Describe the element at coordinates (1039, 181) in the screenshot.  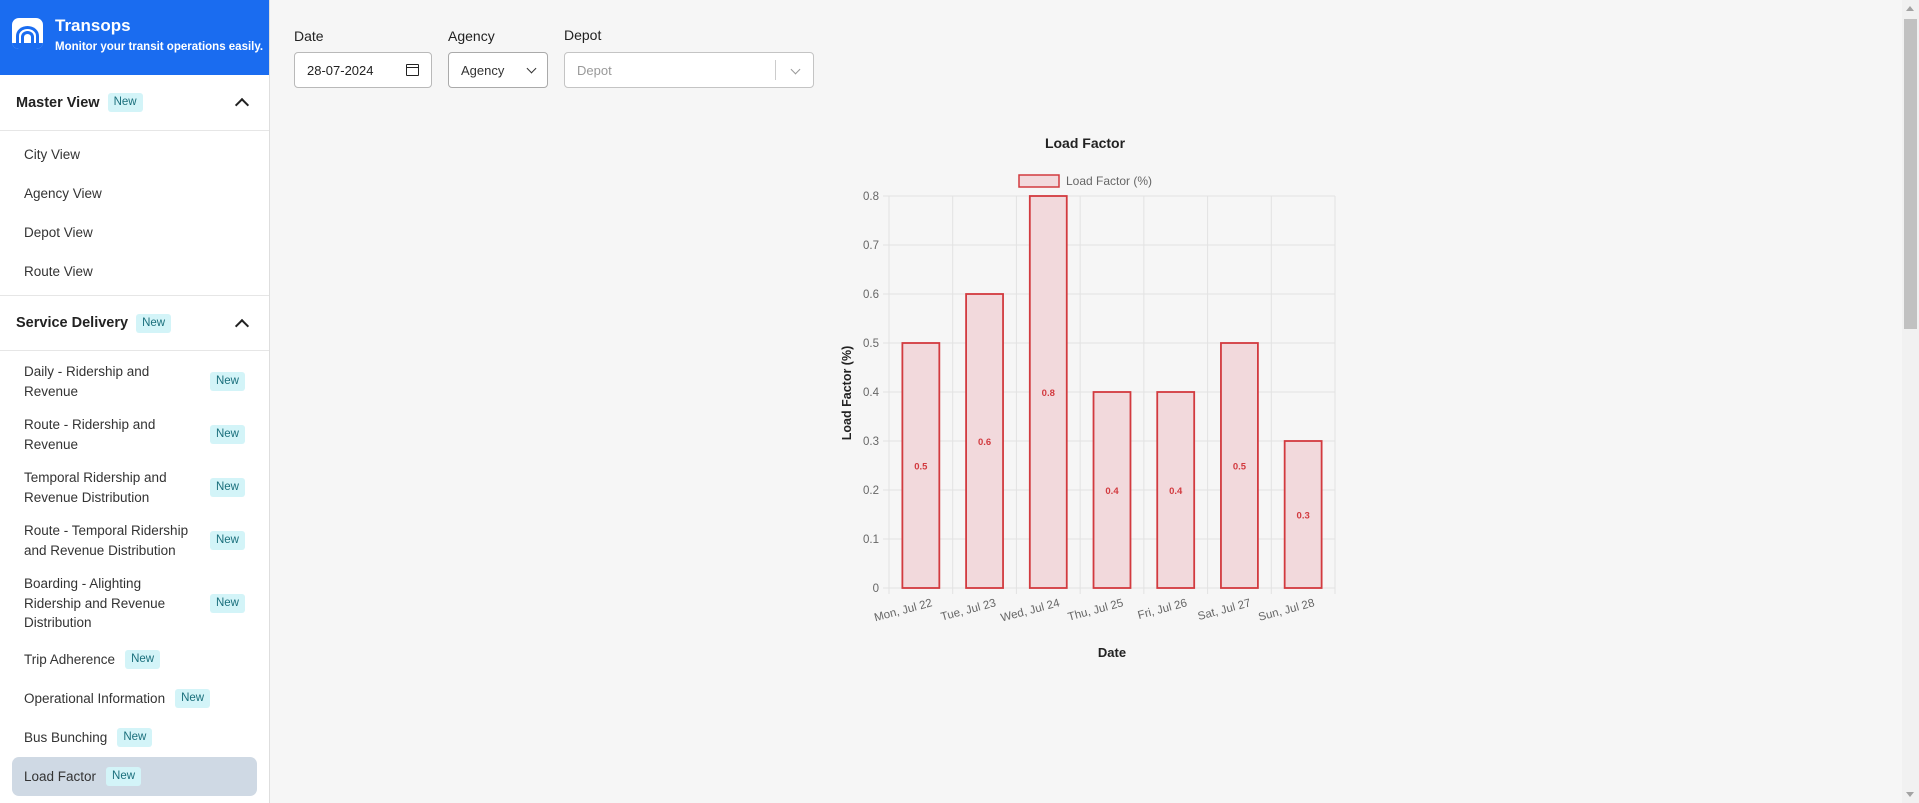
I see `legend-swatch` at that location.